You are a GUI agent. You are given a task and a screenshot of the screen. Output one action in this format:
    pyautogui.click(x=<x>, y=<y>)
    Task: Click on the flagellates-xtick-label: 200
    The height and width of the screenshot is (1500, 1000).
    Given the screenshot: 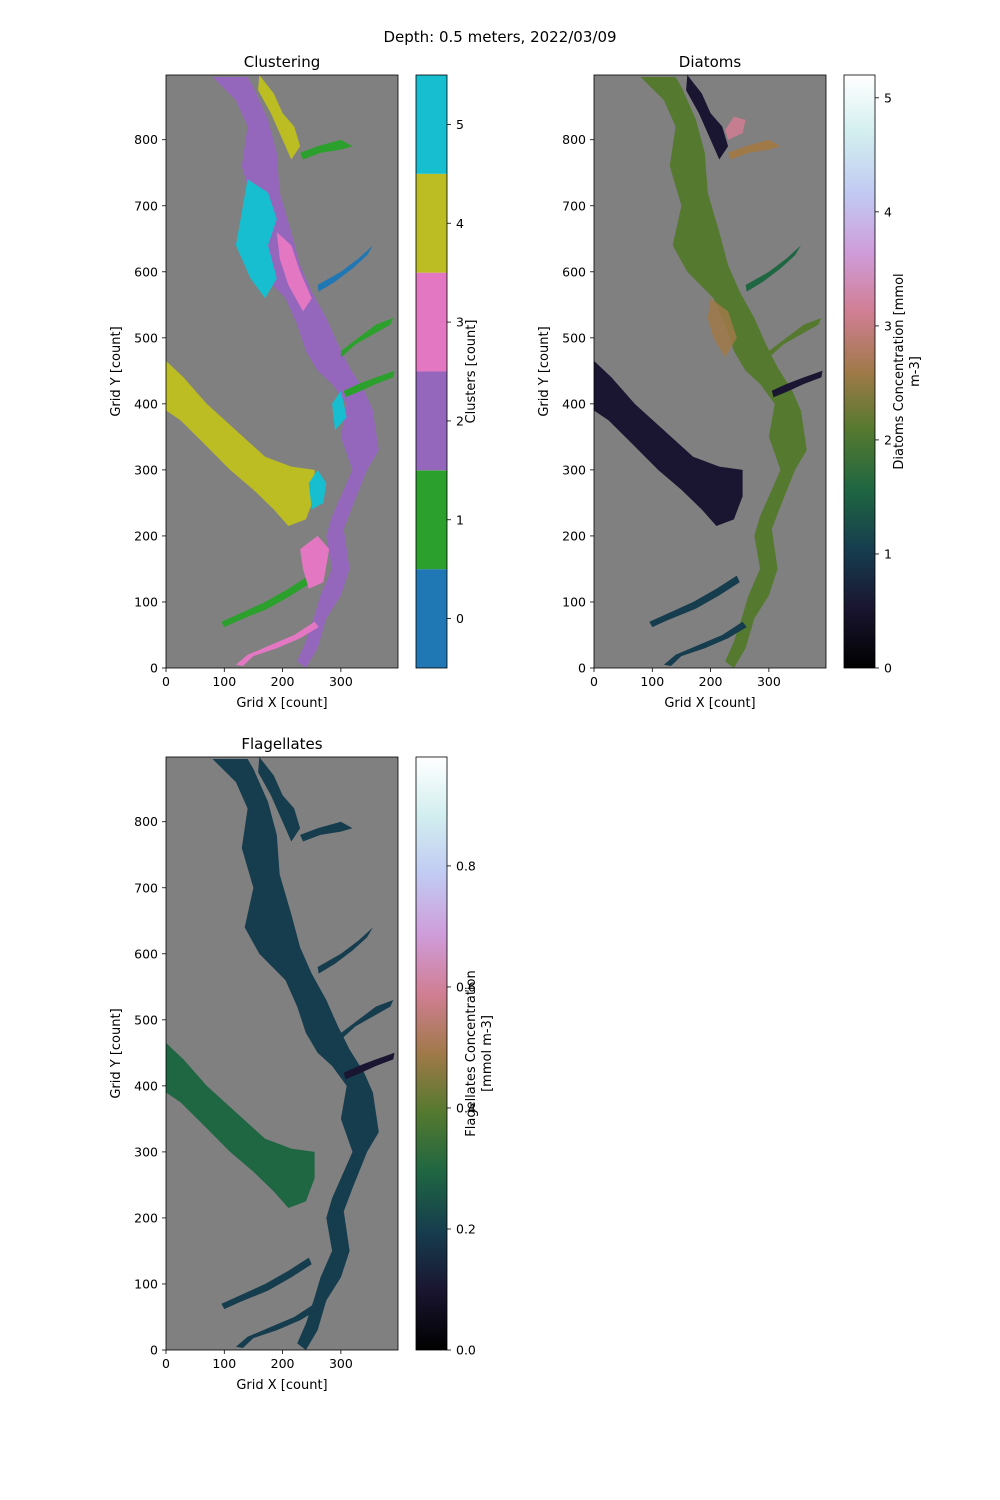 What is the action you would take?
    pyautogui.click(x=283, y=1363)
    